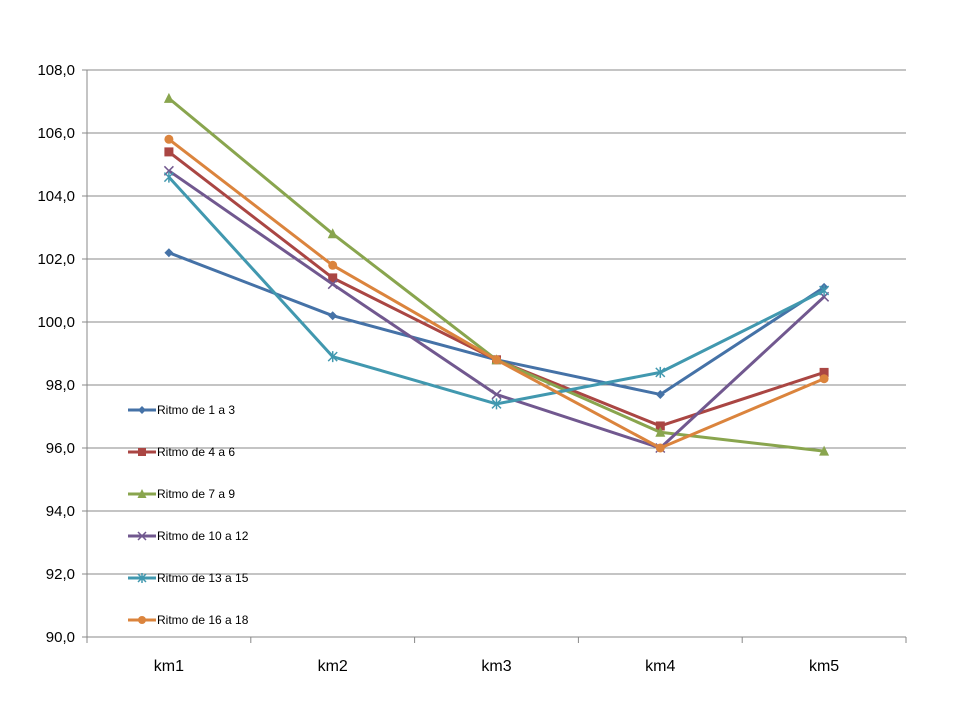 Image resolution: width=960 pixels, height=720 pixels. What do you see at coordinates (56, 133) in the screenshot?
I see `y-tick-label: 106,0` at bounding box center [56, 133].